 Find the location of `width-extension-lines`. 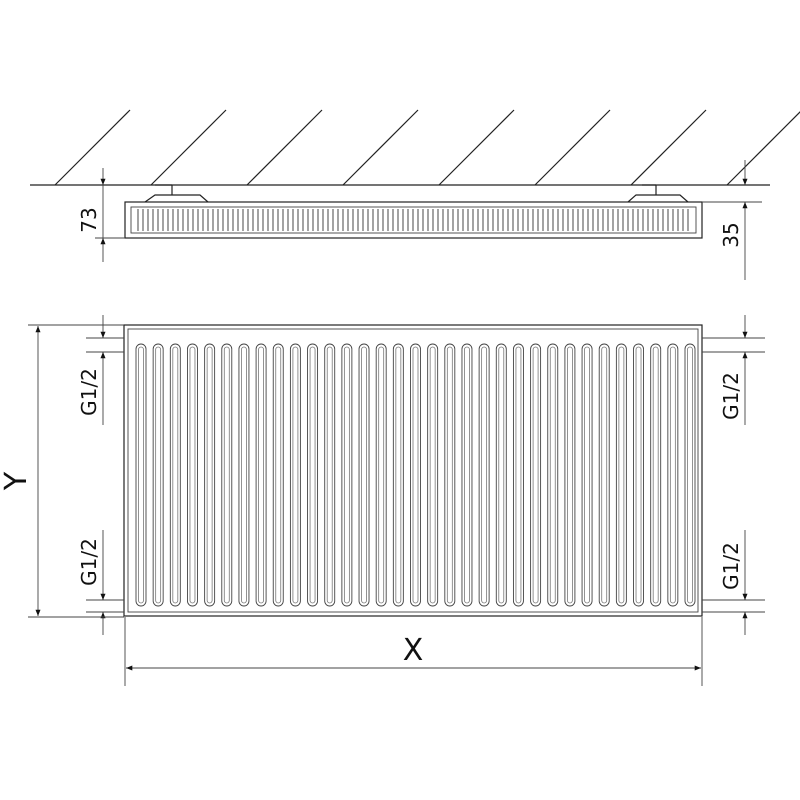

width-extension-lines is located at coordinates (413, 651).